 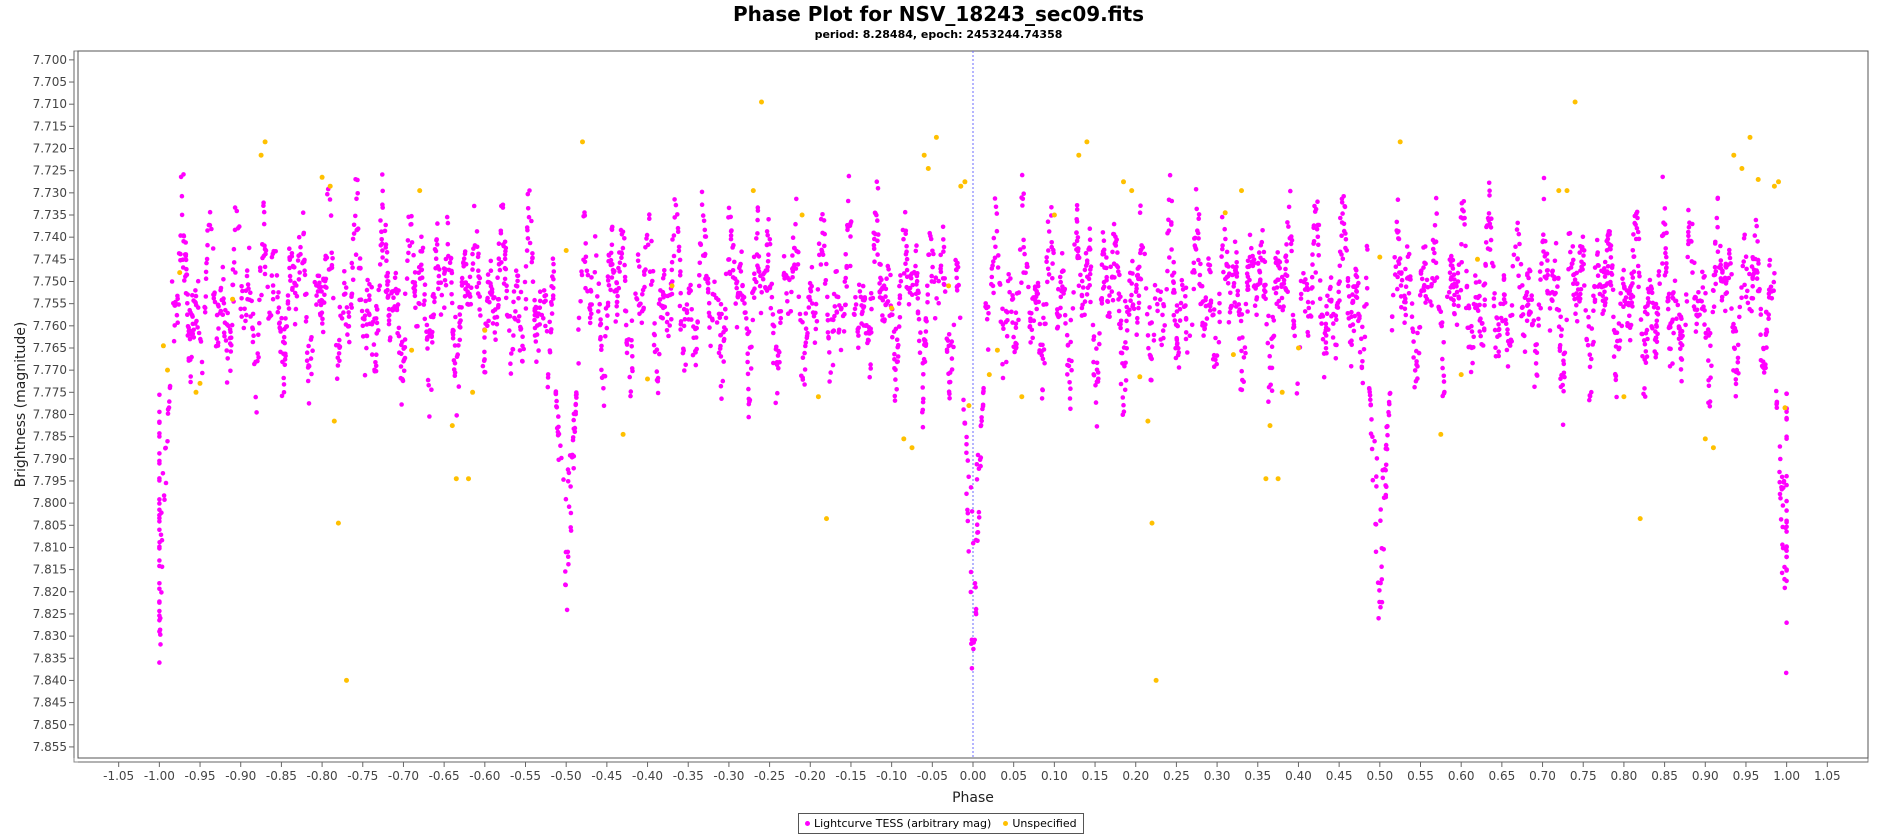 I want to click on x-tick-label: -0.15, so click(x=850, y=776).